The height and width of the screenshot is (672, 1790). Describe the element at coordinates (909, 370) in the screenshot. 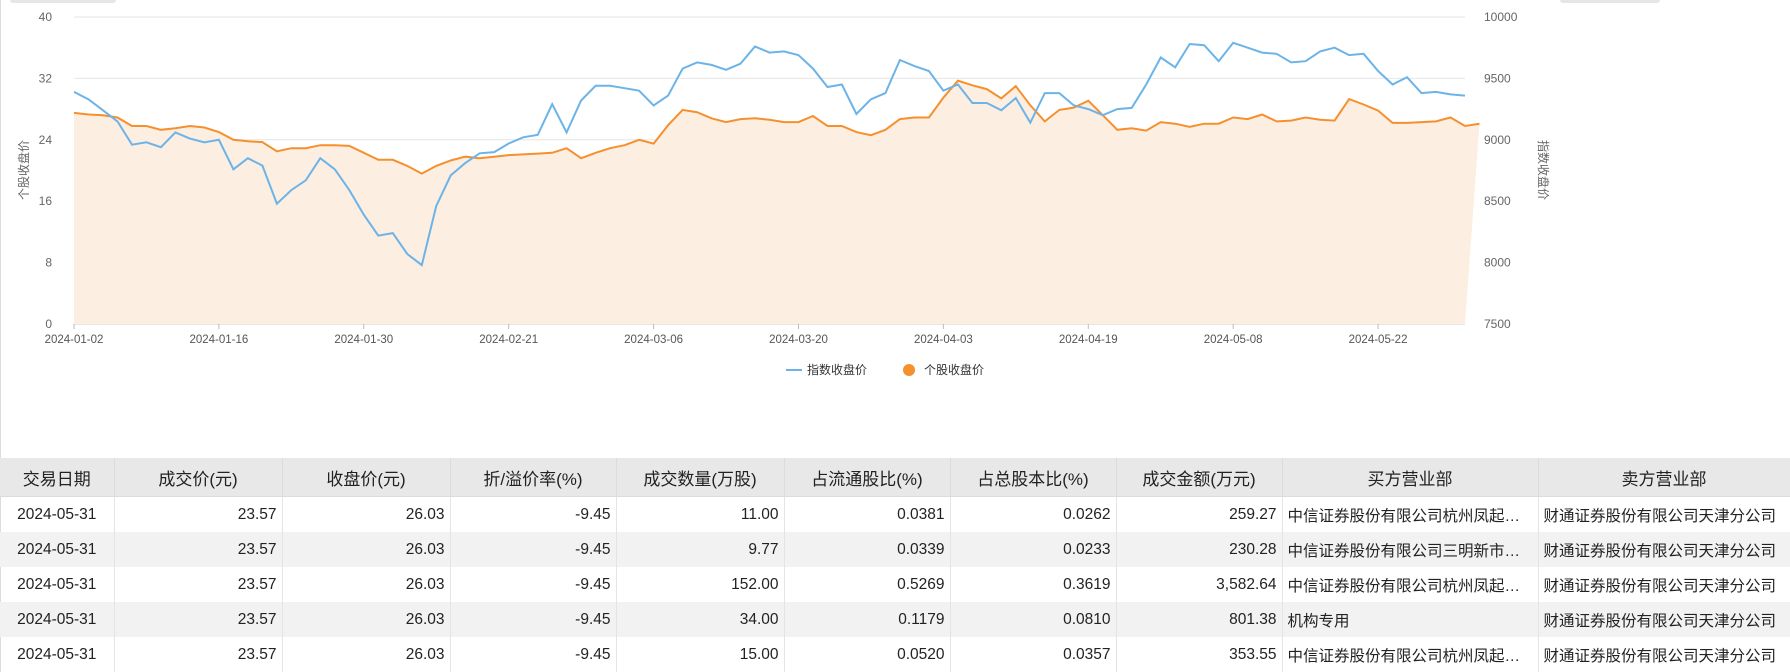

I see `legend-stock-swatch` at that location.